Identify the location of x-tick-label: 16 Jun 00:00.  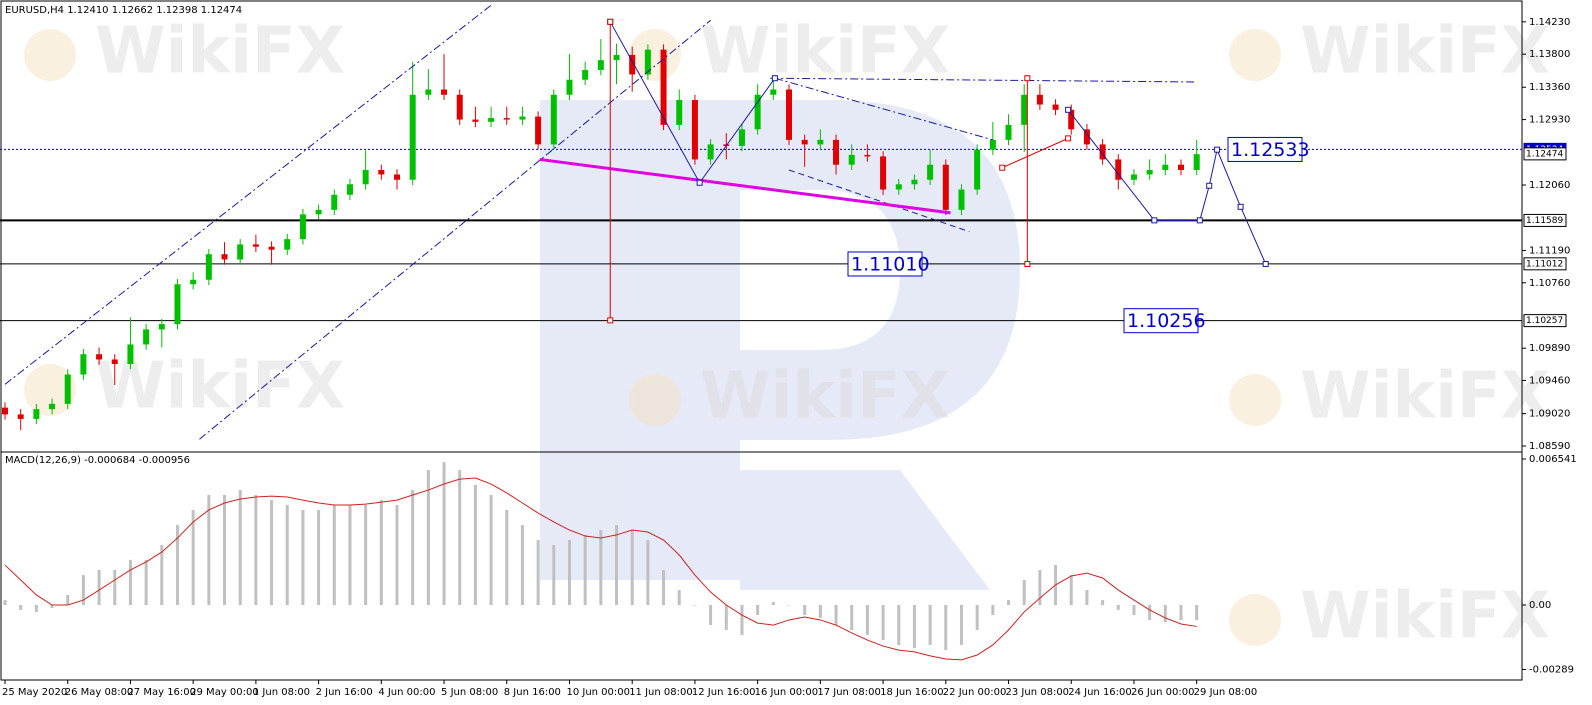
(787, 692).